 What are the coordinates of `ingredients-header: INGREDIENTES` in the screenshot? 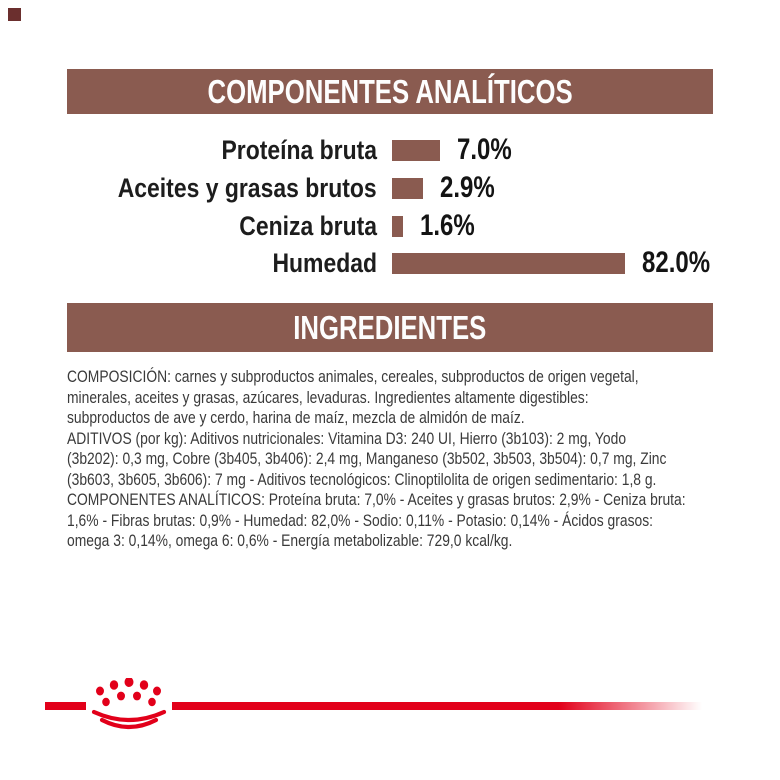 It's located at (390, 327).